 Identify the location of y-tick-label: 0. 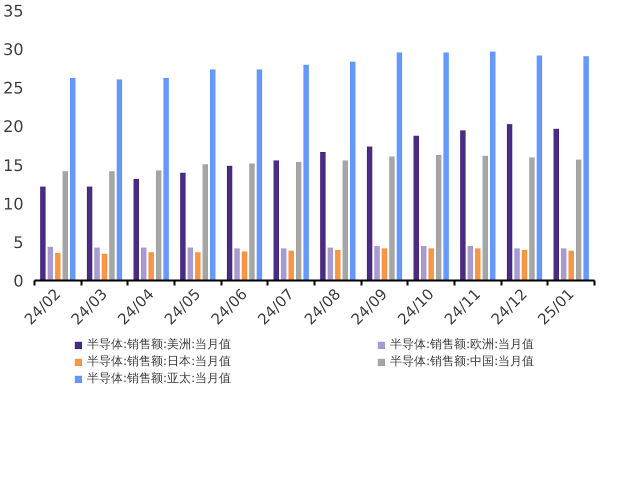
(18, 281).